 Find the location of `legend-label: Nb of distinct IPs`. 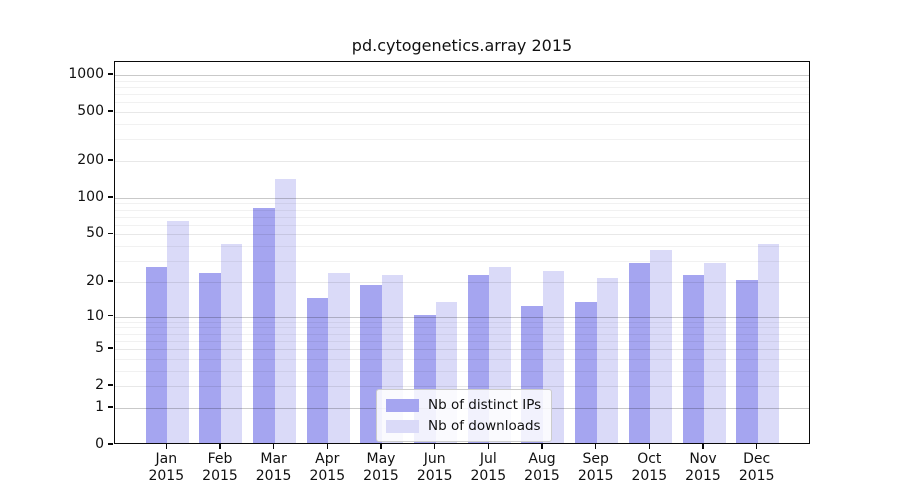

legend-label: Nb of distinct IPs is located at coordinates (485, 405).